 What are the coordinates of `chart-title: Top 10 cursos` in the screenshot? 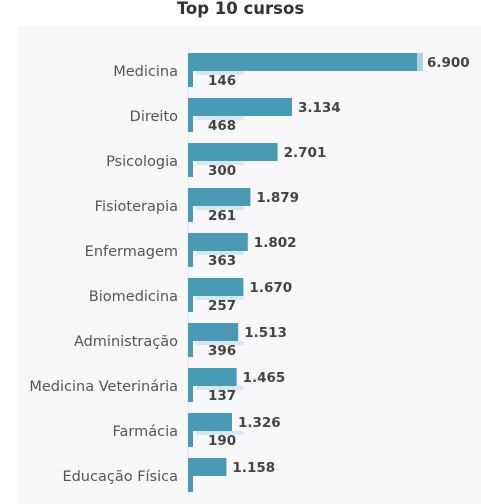 It's located at (240, 9).